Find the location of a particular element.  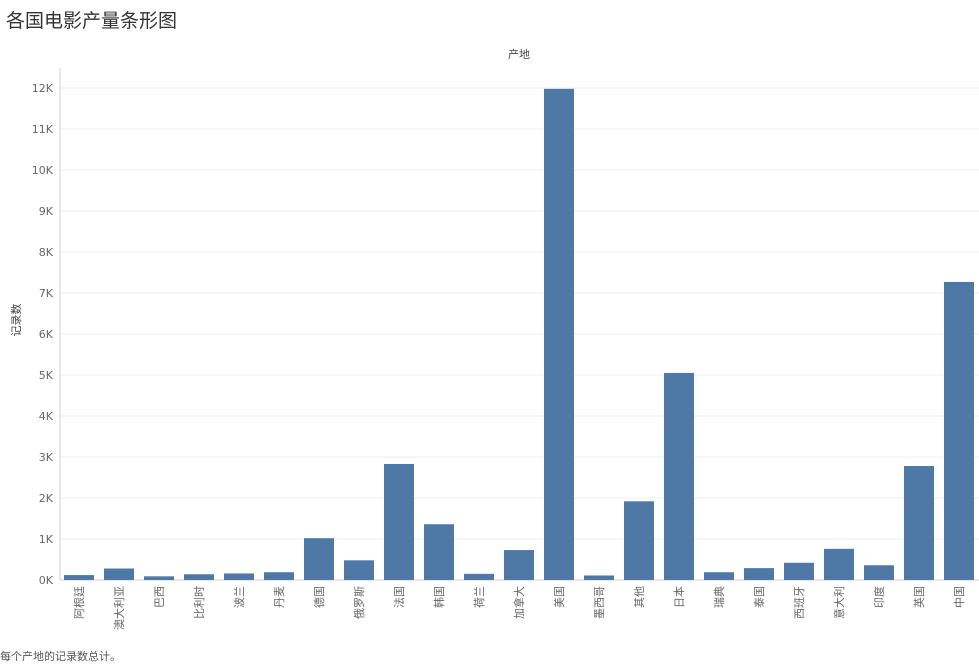

x-tick-label: 韩国 is located at coordinates (439, 597).